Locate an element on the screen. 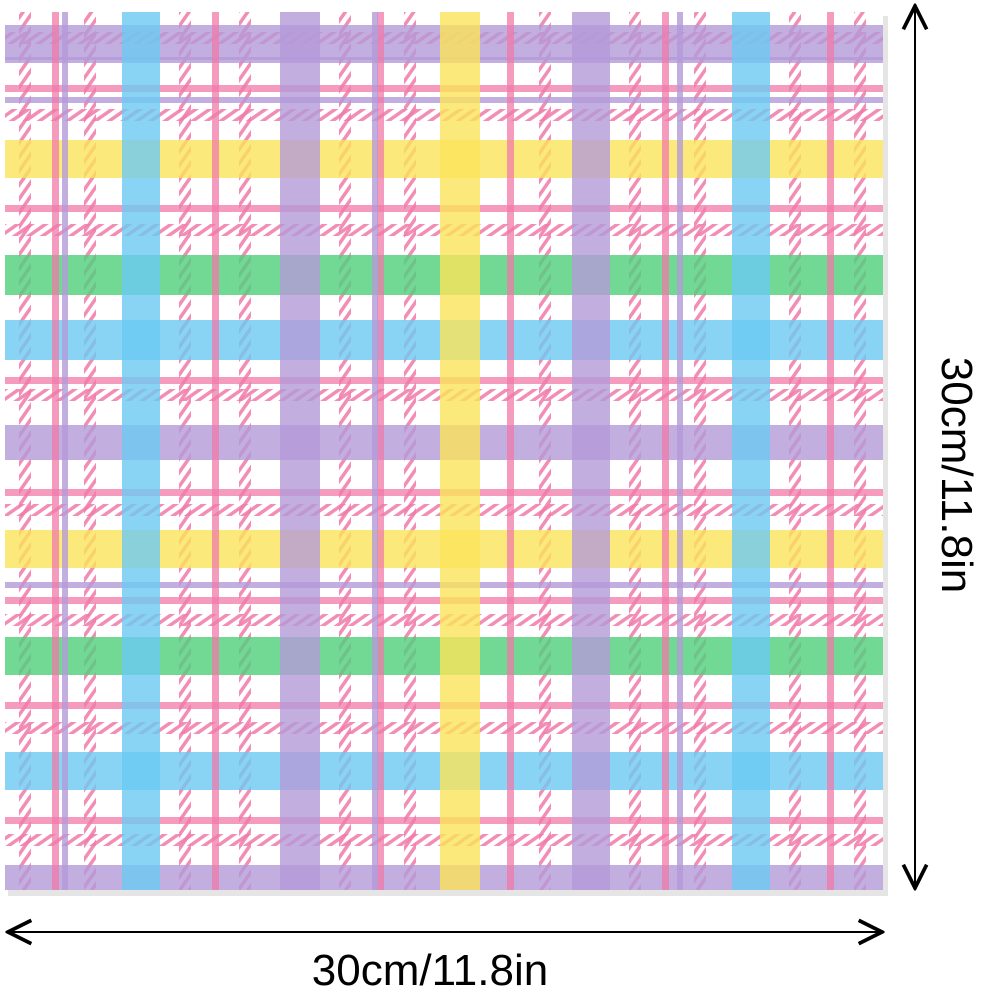  width-label: 30cm/11.8in is located at coordinates (430, 970).